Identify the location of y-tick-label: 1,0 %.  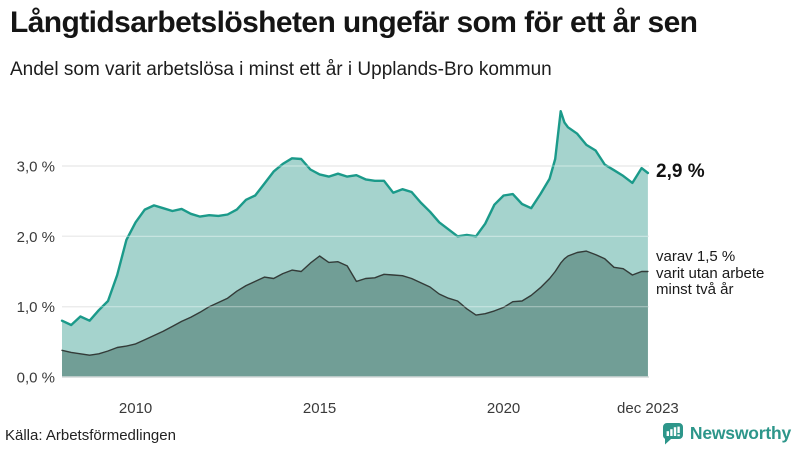
(36, 307).